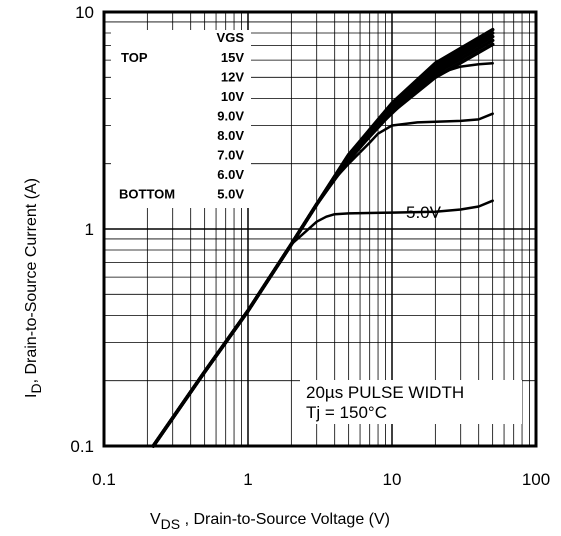 The width and height of the screenshot is (561, 536). What do you see at coordinates (232, 96) in the screenshot?
I see `legend-entry: 10V` at bounding box center [232, 96].